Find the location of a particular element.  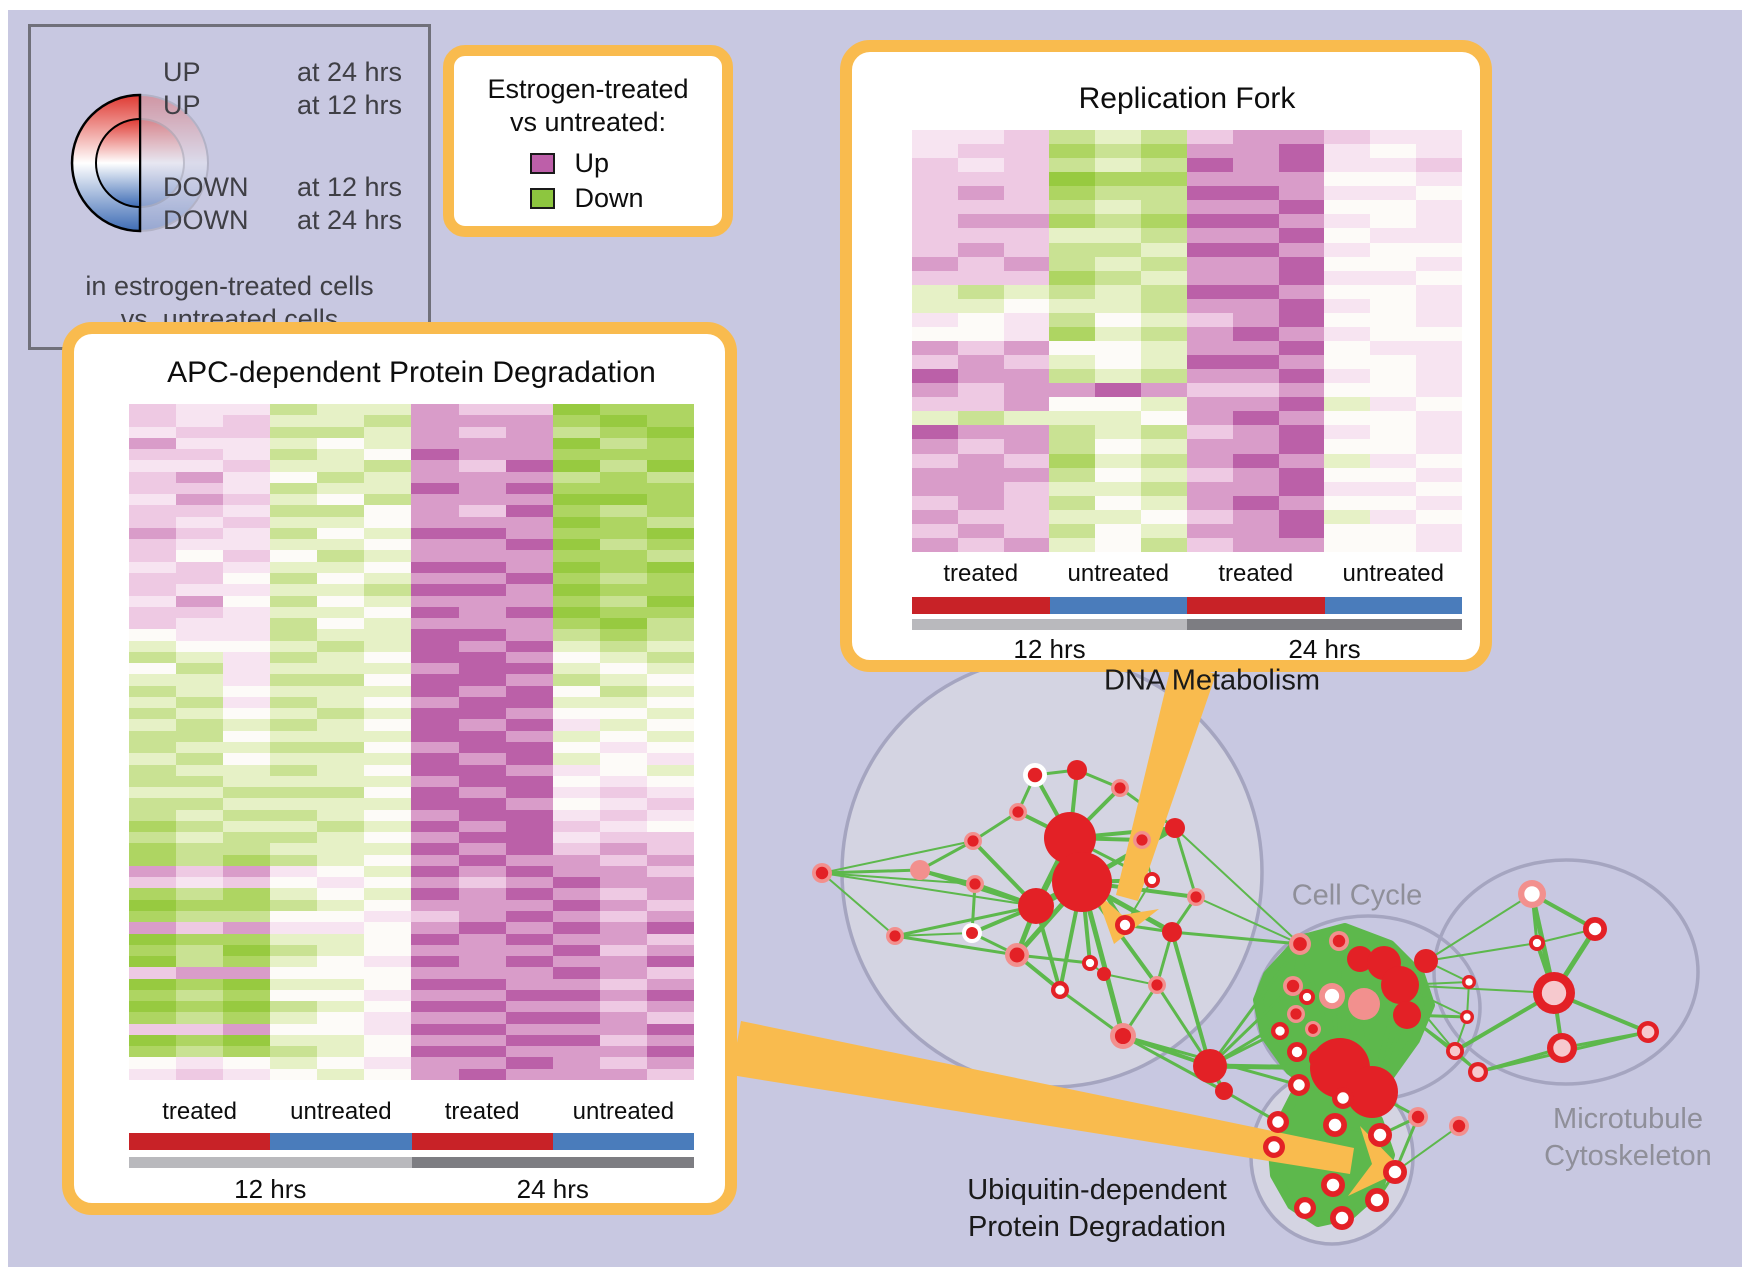

ring-time-label: at 24 hrs is located at coordinates (349, 72).